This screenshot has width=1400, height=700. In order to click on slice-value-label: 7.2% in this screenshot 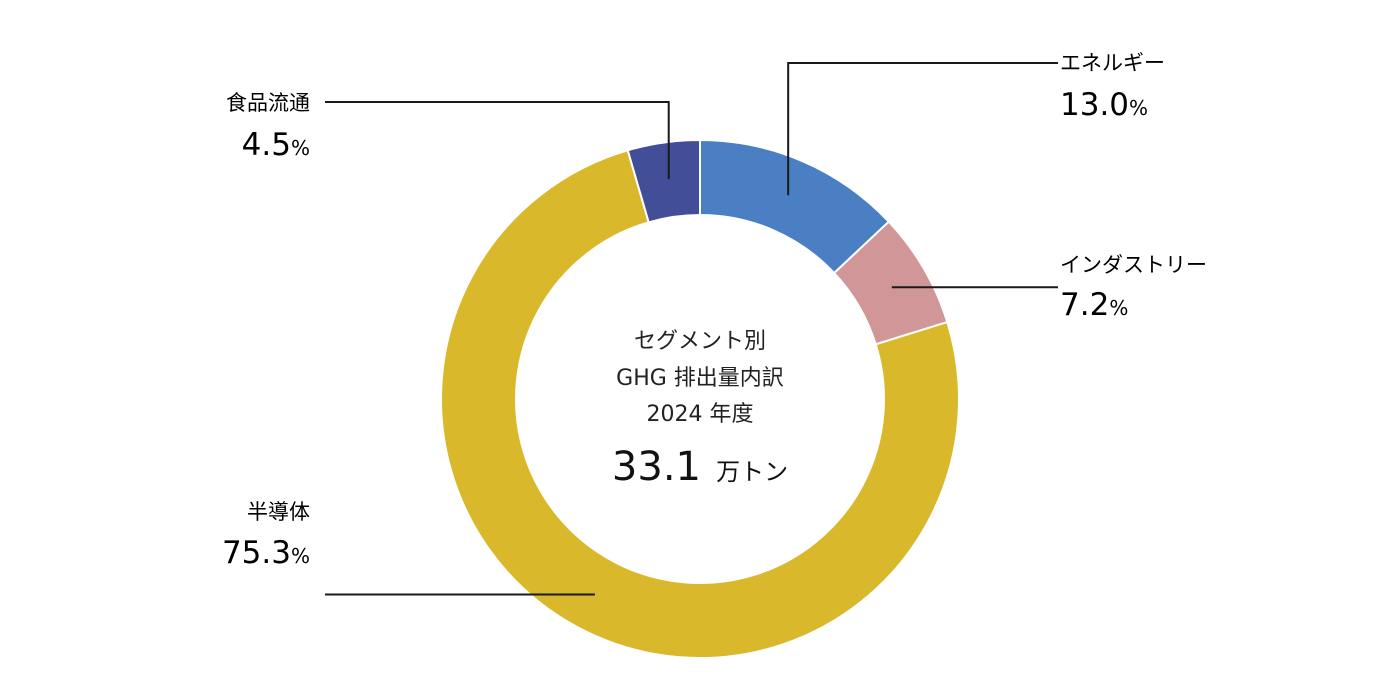, I will do `click(1094, 305)`.